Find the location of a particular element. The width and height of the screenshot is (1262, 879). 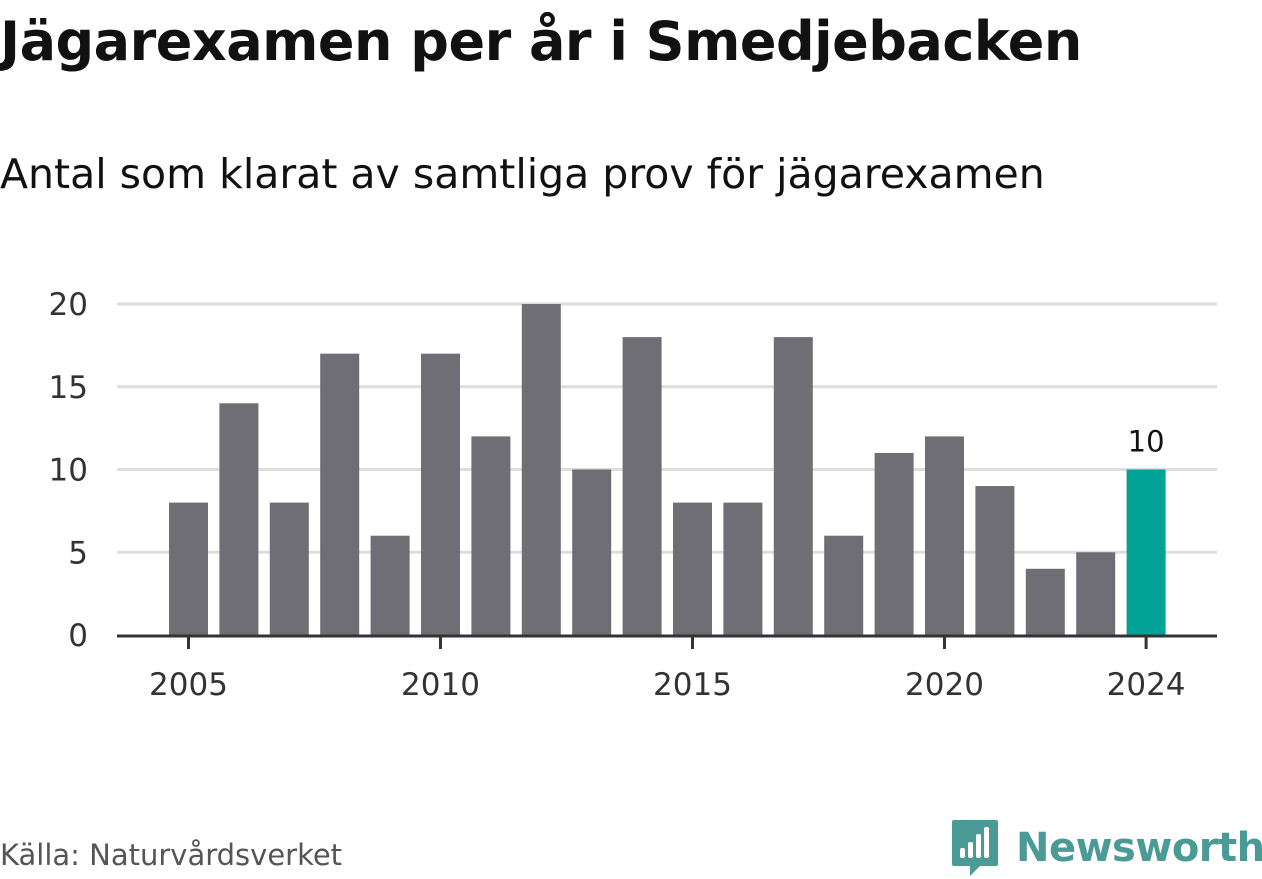

y-tick-label: 0 is located at coordinates (78, 636).